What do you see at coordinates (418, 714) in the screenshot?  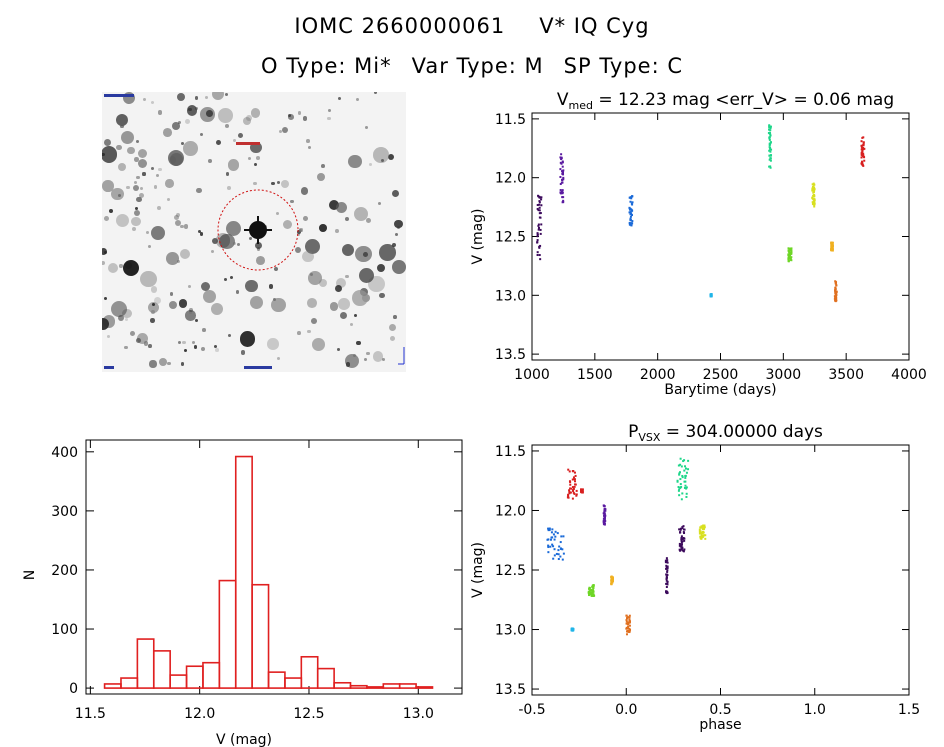 I see `x-tick-label: 13.0` at bounding box center [418, 714].